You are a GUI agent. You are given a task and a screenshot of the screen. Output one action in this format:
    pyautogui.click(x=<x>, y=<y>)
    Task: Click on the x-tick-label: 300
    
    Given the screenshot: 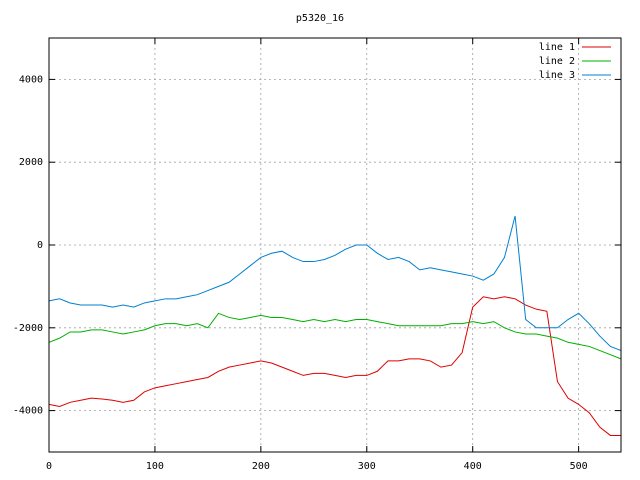 What is the action you would take?
    pyautogui.click(x=367, y=466)
    